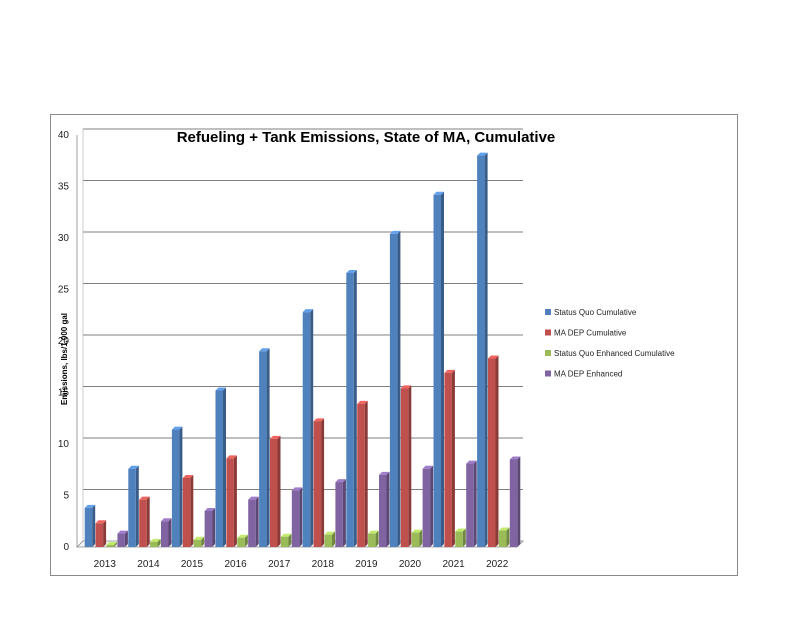 The width and height of the screenshot is (800, 618). I want to click on y-tick-label: 10, so click(64, 444).